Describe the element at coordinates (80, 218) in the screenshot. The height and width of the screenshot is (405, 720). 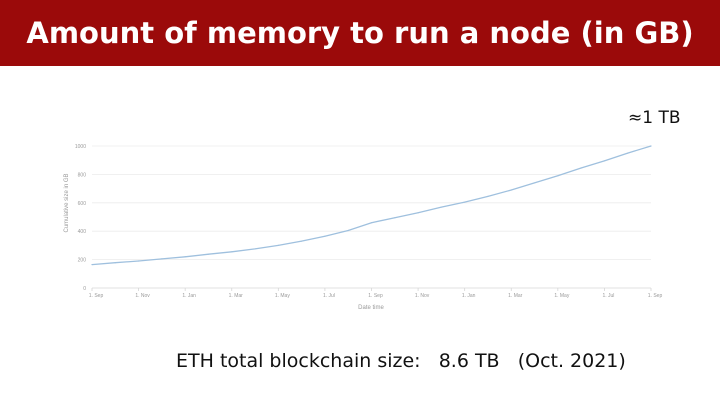
I see `y-tick-labels: 0 200 400 600 800 1000` at that location.